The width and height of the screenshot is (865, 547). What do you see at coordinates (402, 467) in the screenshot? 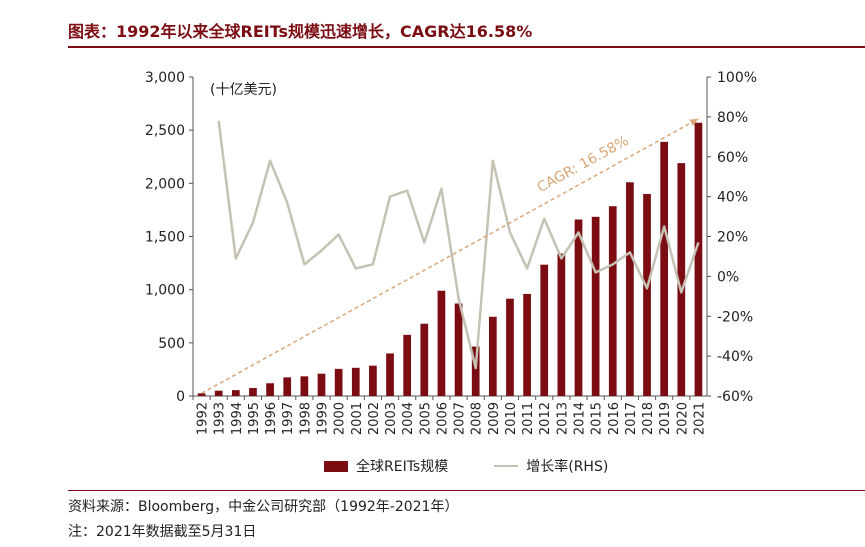
I see `legend-bar-label: 全球REITs规模` at bounding box center [402, 467].